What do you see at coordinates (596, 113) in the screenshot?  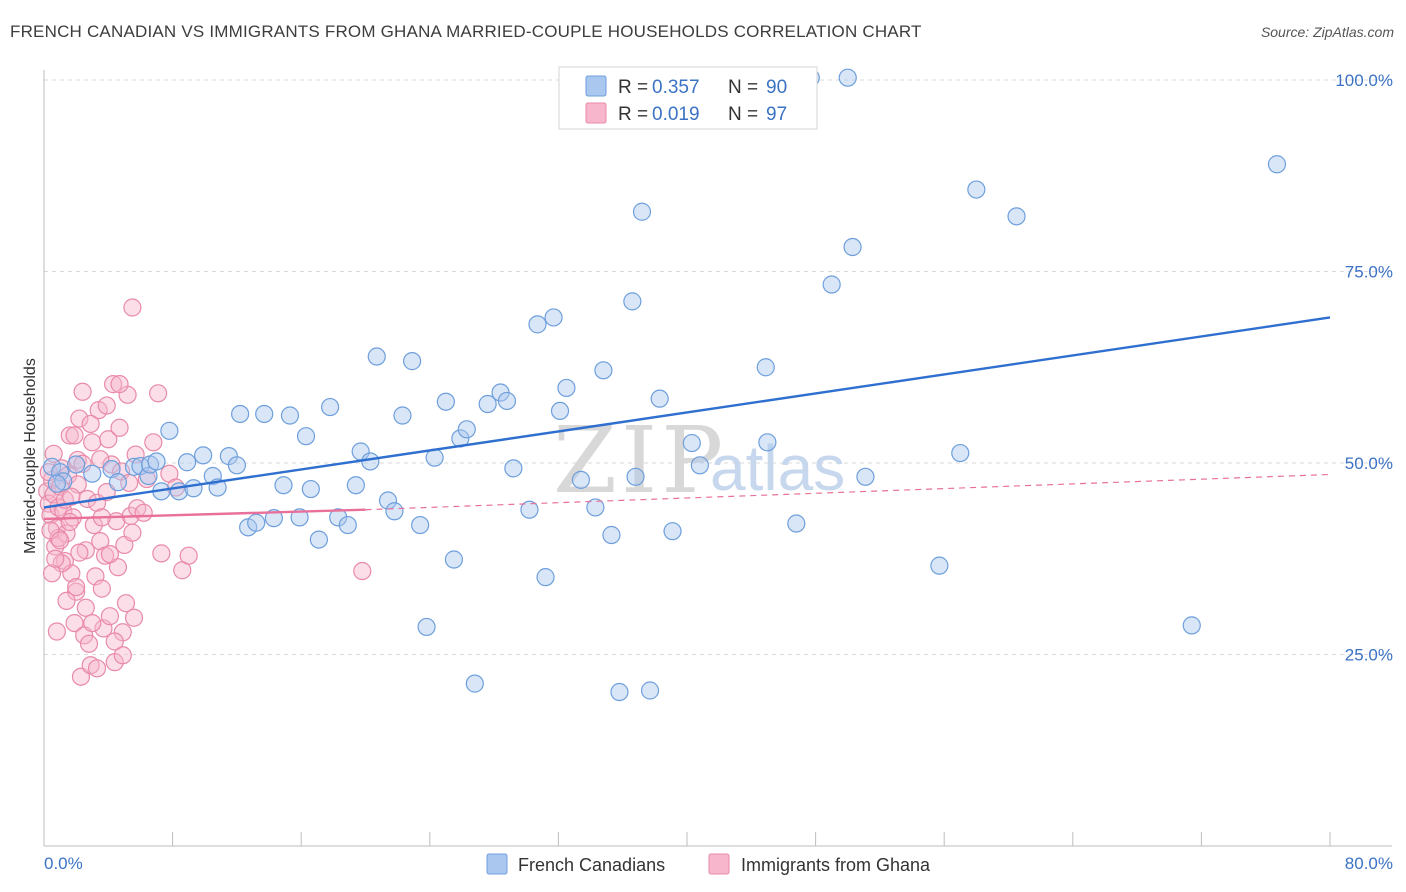 I see `legend-swatch-pink` at bounding box center [596, 113].